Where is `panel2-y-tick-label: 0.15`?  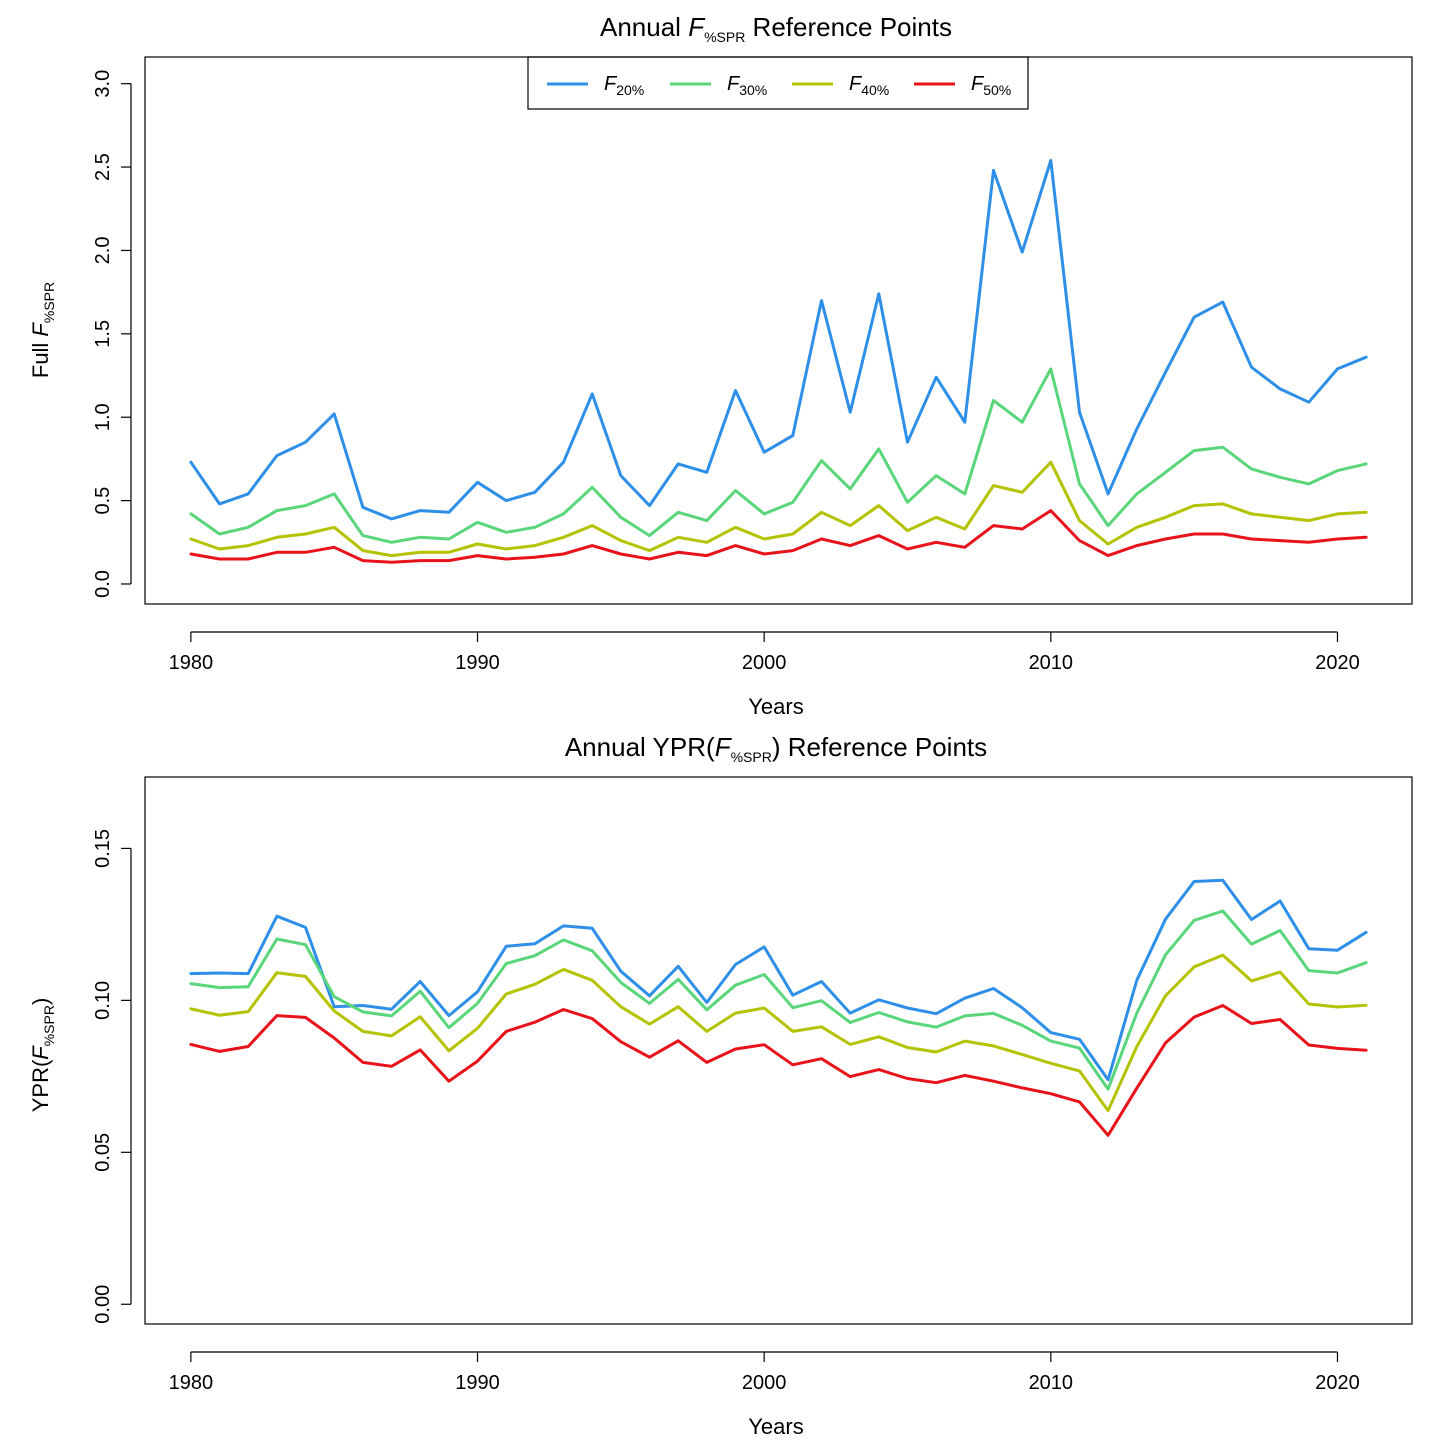
panel2-y-tick-label: 0.15 is located at coordinates (103, 848).